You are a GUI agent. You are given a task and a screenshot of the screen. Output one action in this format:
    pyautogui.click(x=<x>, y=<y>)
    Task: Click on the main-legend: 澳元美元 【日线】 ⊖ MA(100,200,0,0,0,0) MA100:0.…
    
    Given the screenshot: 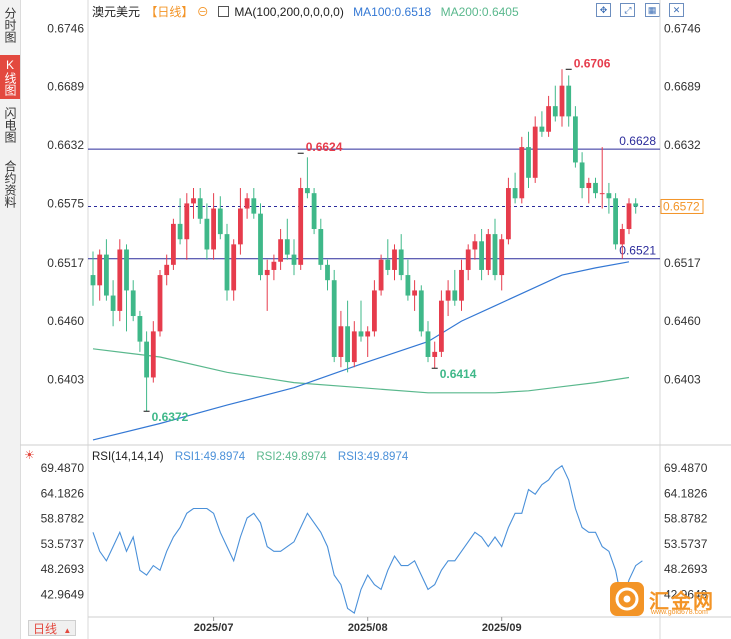 What is the action you would take?
    pyautogui.click(x=308, y=11)
    